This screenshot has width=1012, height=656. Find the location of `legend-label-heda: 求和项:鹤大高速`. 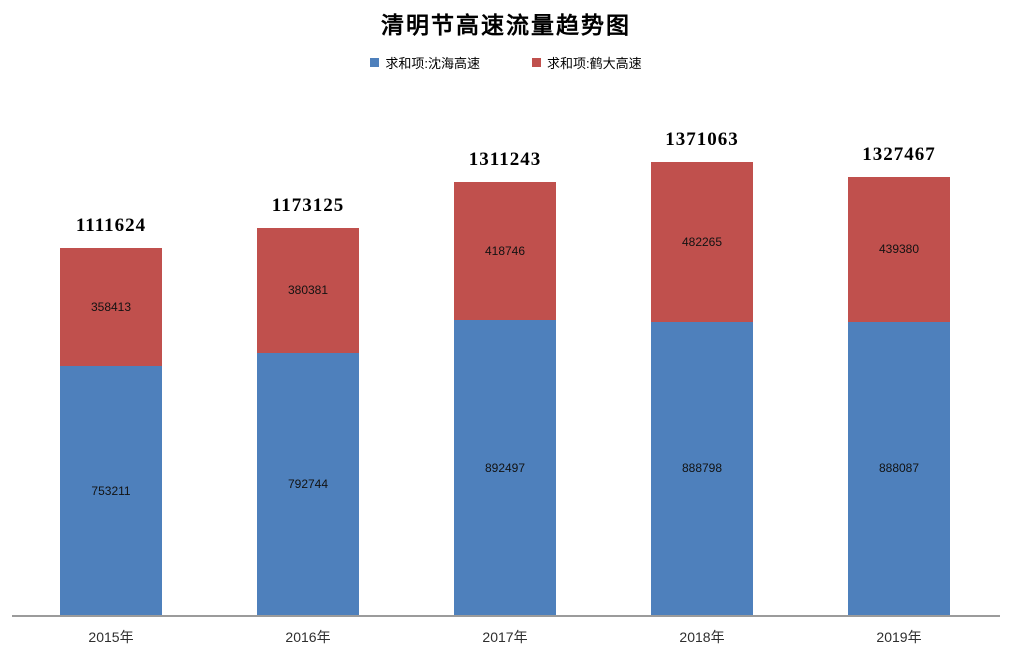

legend-label-heda: 求和项:鹤大高速 is located at coordinates (594, 63).